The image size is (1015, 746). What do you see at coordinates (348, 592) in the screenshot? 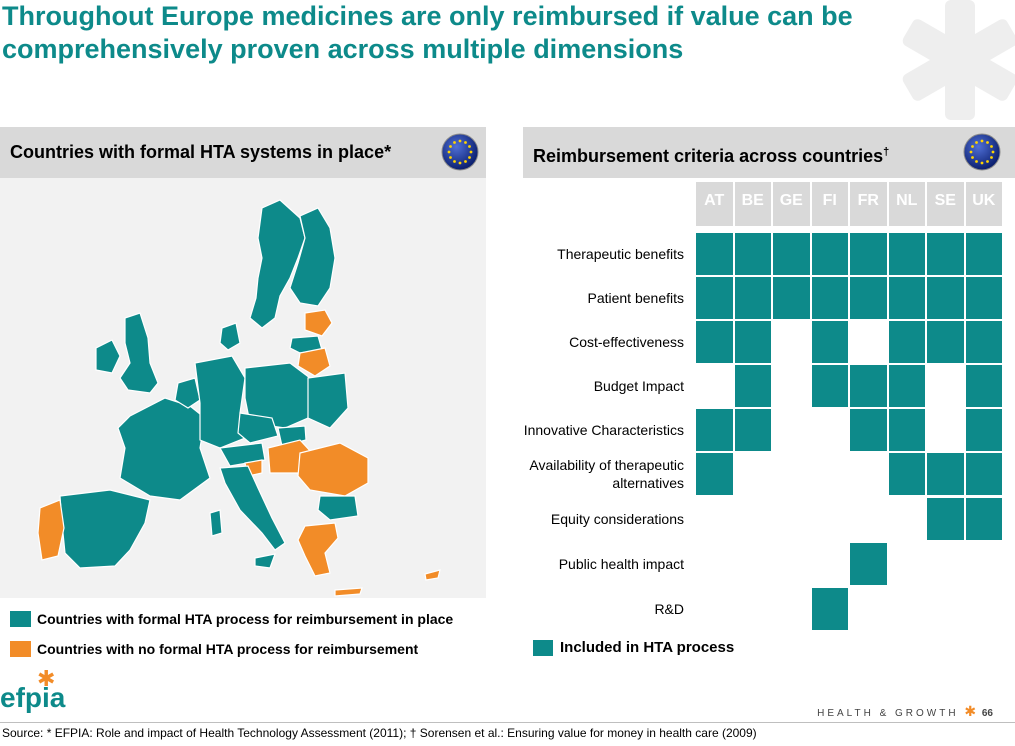
I see `map-crete` at bounding box center [348, 592].